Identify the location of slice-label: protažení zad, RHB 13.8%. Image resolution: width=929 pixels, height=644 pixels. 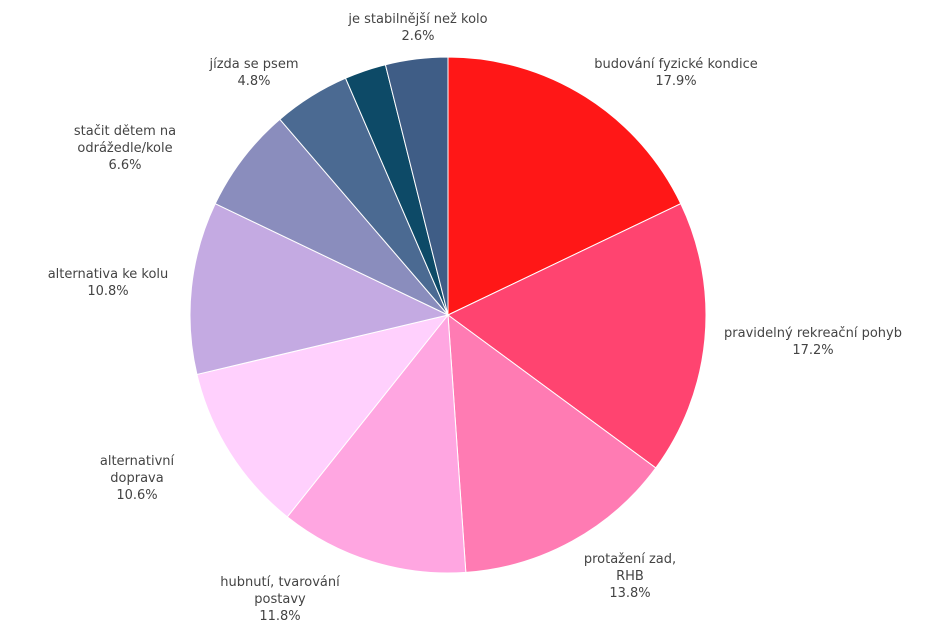
(630, 576).